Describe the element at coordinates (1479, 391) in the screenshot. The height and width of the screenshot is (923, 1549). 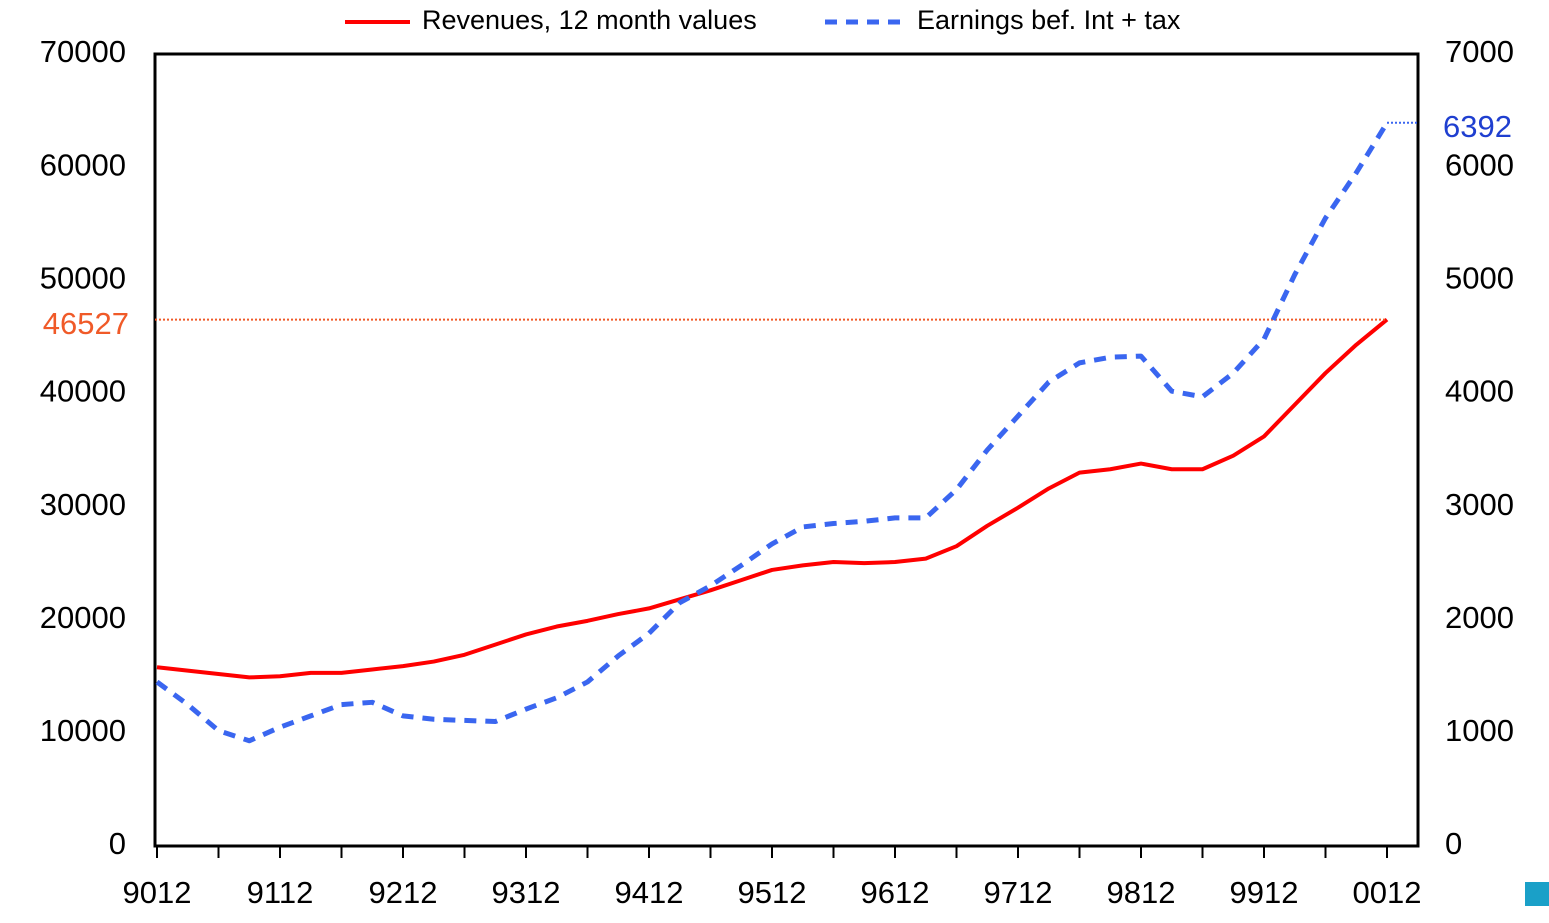
I see `y2-tick-label: 4000` at that location.